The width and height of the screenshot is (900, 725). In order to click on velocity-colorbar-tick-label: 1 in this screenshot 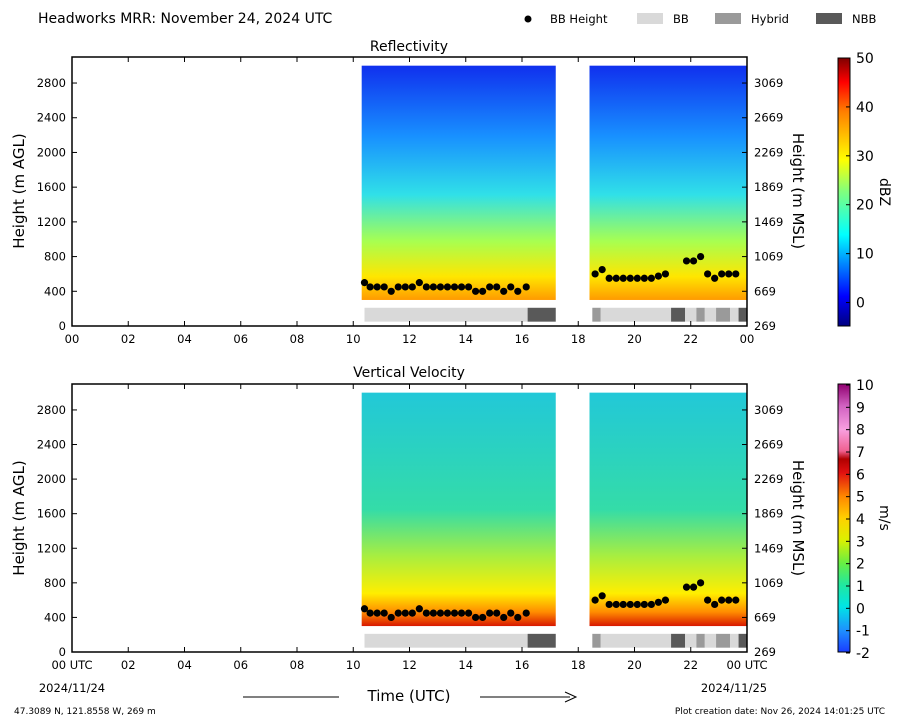, I will do `click(860, 587)`.